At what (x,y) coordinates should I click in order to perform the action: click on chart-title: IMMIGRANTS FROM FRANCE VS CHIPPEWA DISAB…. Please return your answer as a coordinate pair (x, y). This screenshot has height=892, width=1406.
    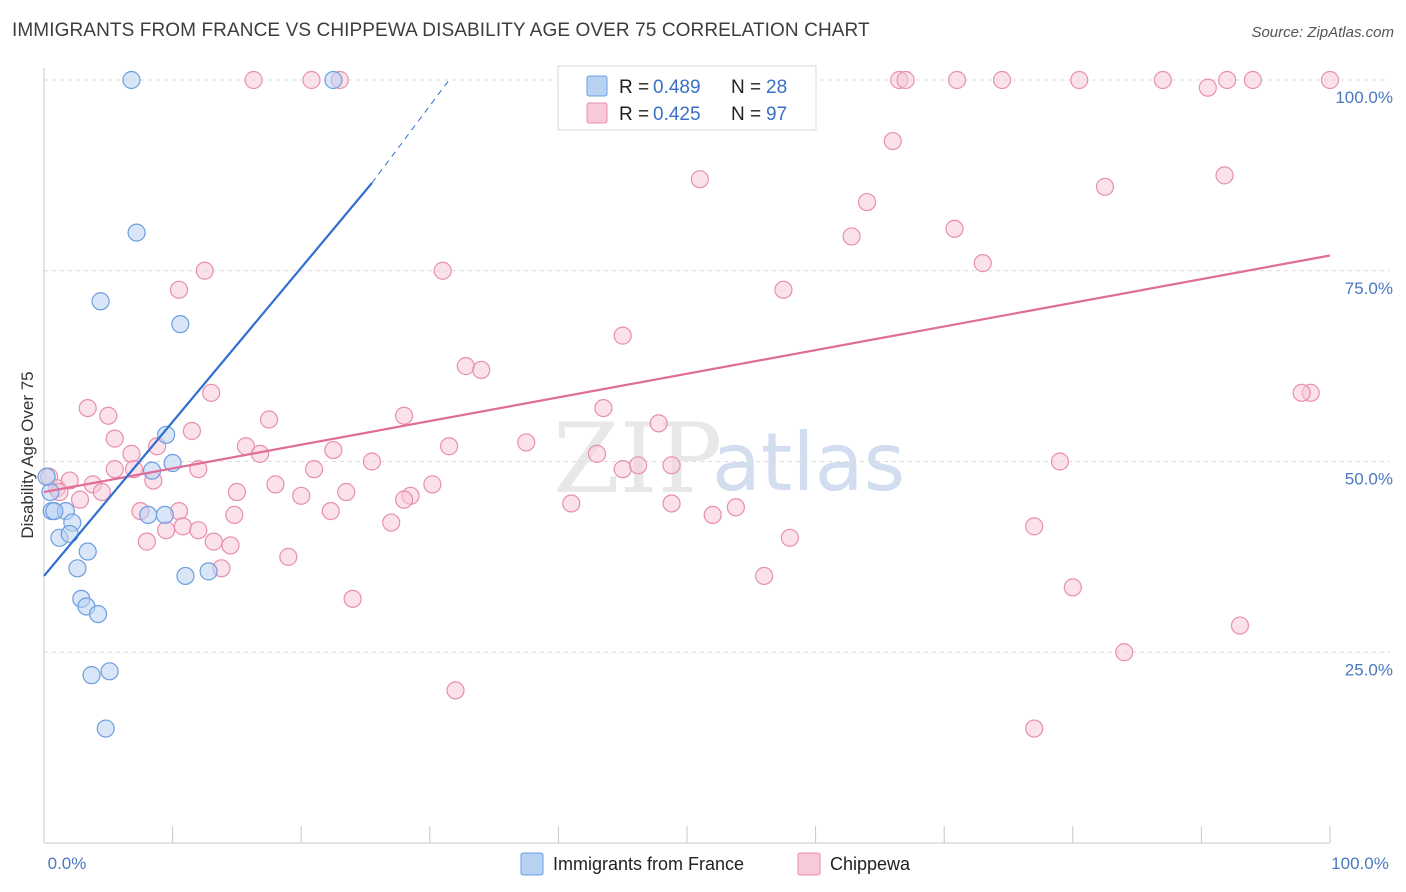
    Looking at the image, I should click on (441, 30).